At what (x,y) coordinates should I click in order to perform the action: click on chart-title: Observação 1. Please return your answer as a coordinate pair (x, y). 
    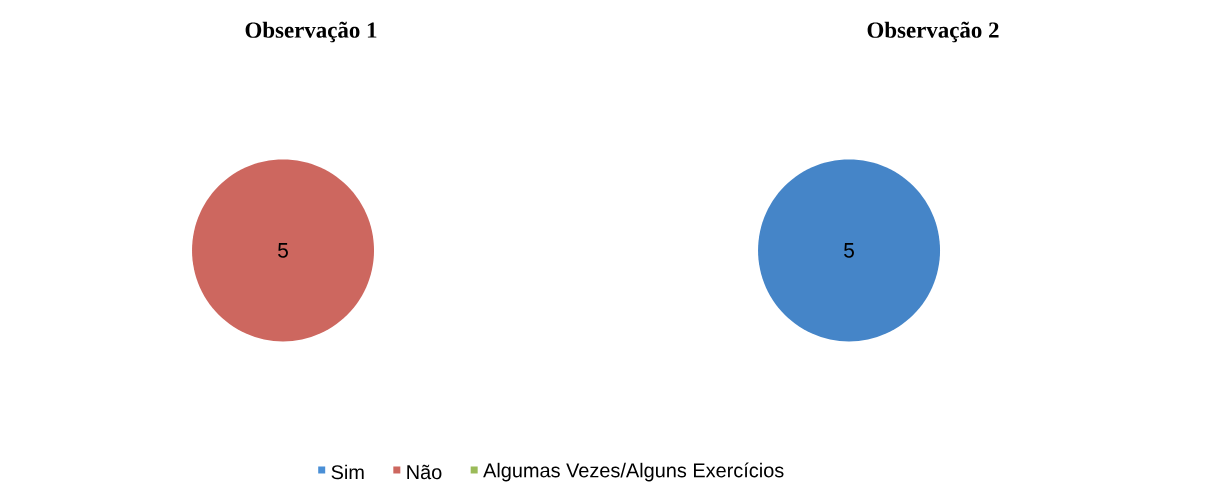
    Looking at the image, I should click on (311, 32).